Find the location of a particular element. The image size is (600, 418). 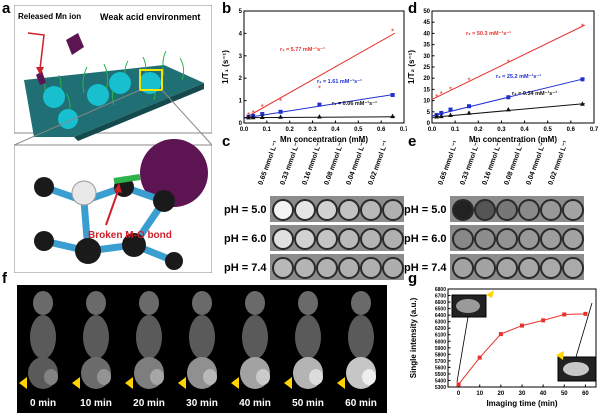

conc-label: 0.08 mmol L⁻¹ is located at coordinates (334, 162).